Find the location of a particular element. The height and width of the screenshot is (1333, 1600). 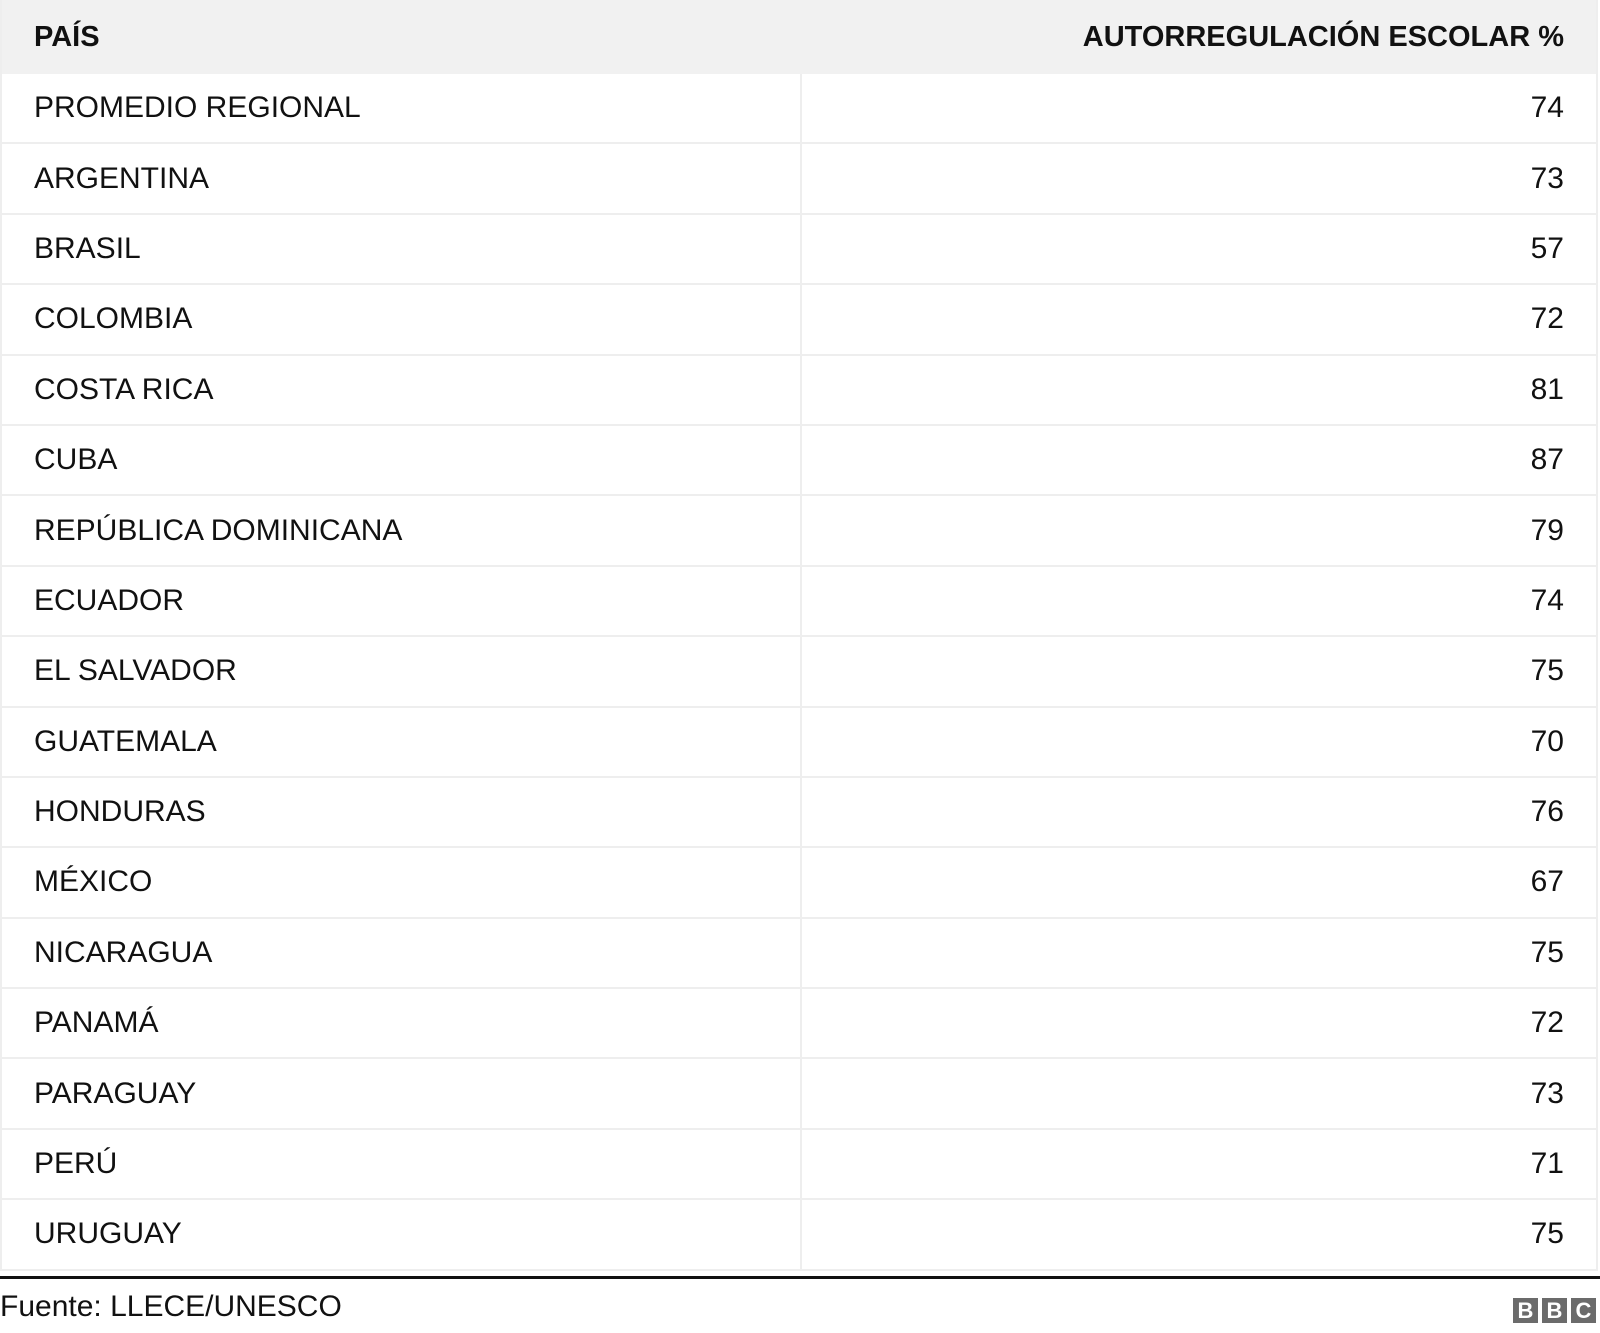

value-cell: 79 is located at coordinates (1547, 530).